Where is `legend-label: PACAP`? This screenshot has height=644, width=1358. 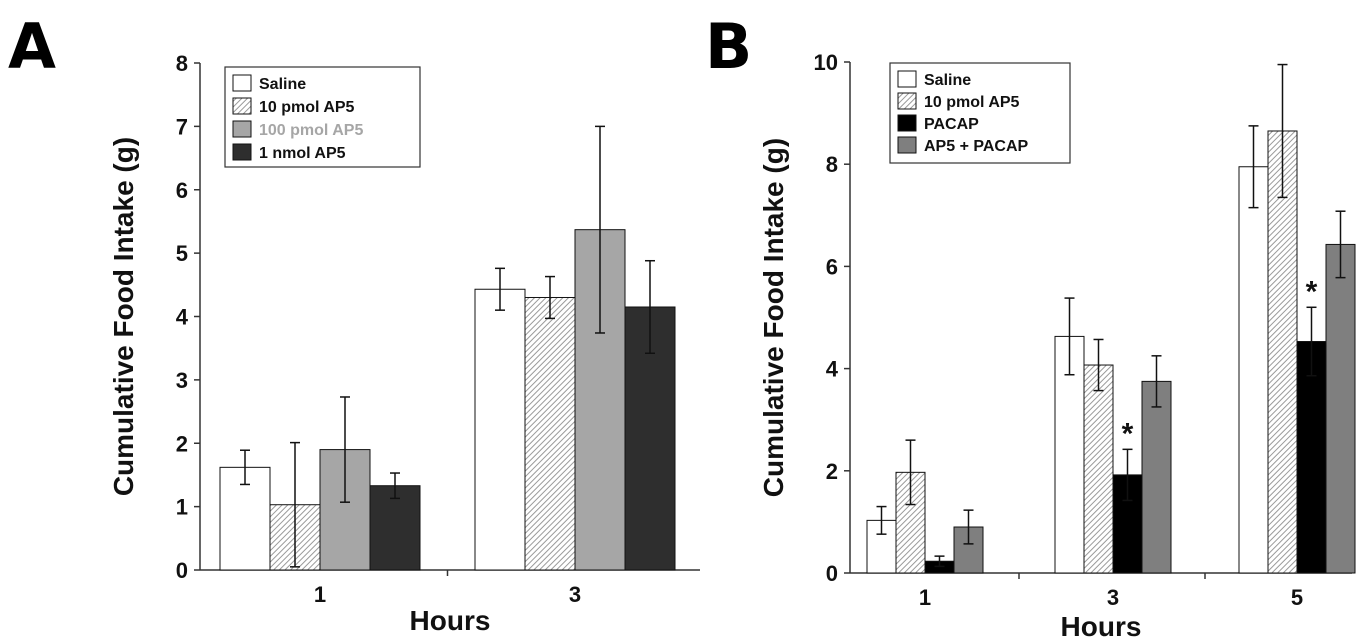
legend-label: PACAP is located at coordinates (951, 124).